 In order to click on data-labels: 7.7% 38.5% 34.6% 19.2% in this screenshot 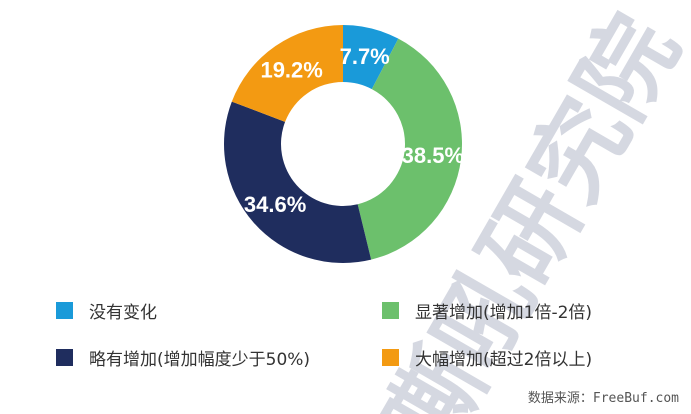, I will do `click(354, 130)`.